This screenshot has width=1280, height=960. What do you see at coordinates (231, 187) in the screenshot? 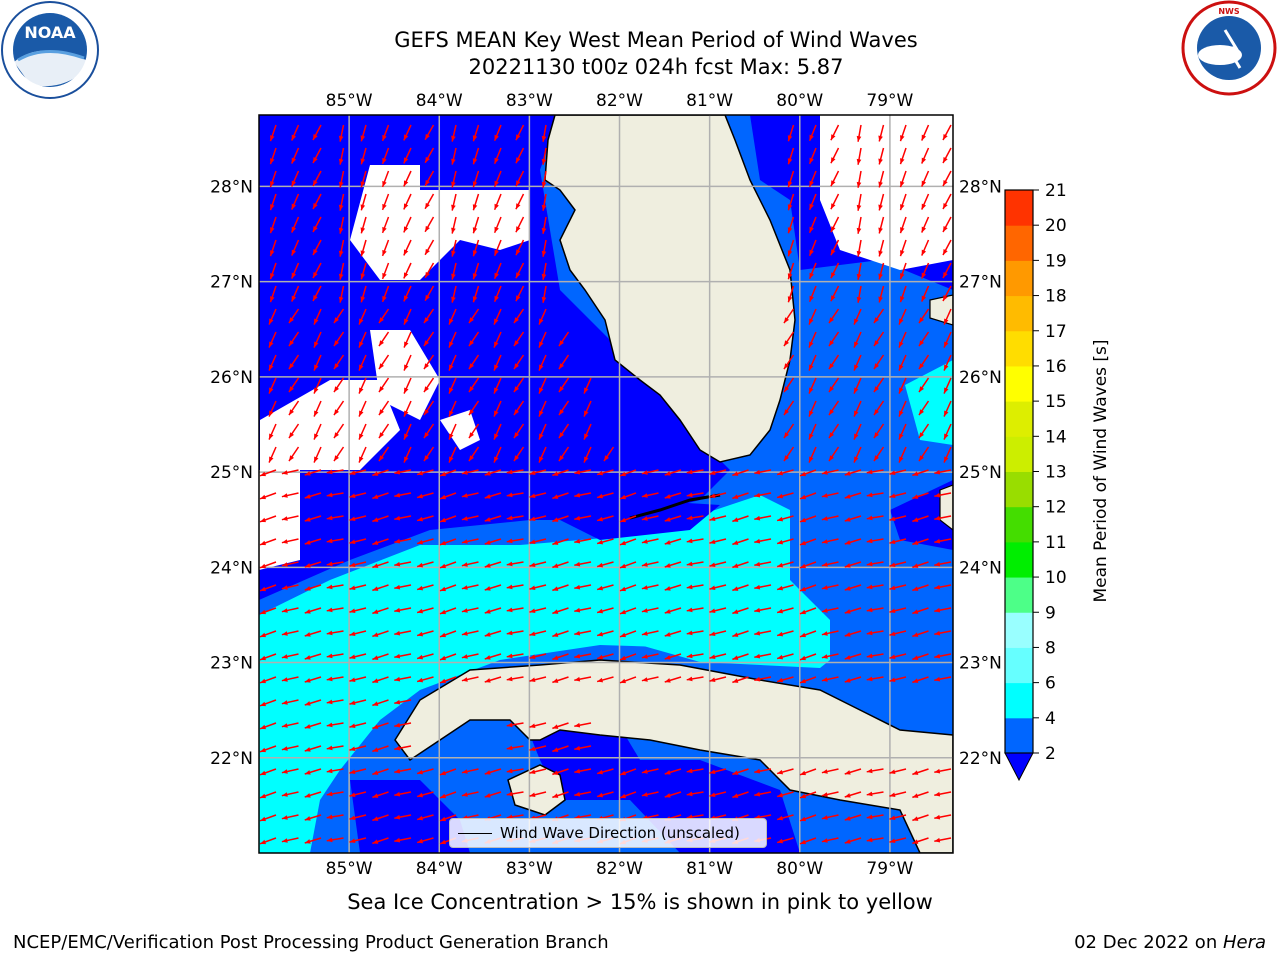
I see `lat-label-left: 28°N` at bounding box center [231, 187].